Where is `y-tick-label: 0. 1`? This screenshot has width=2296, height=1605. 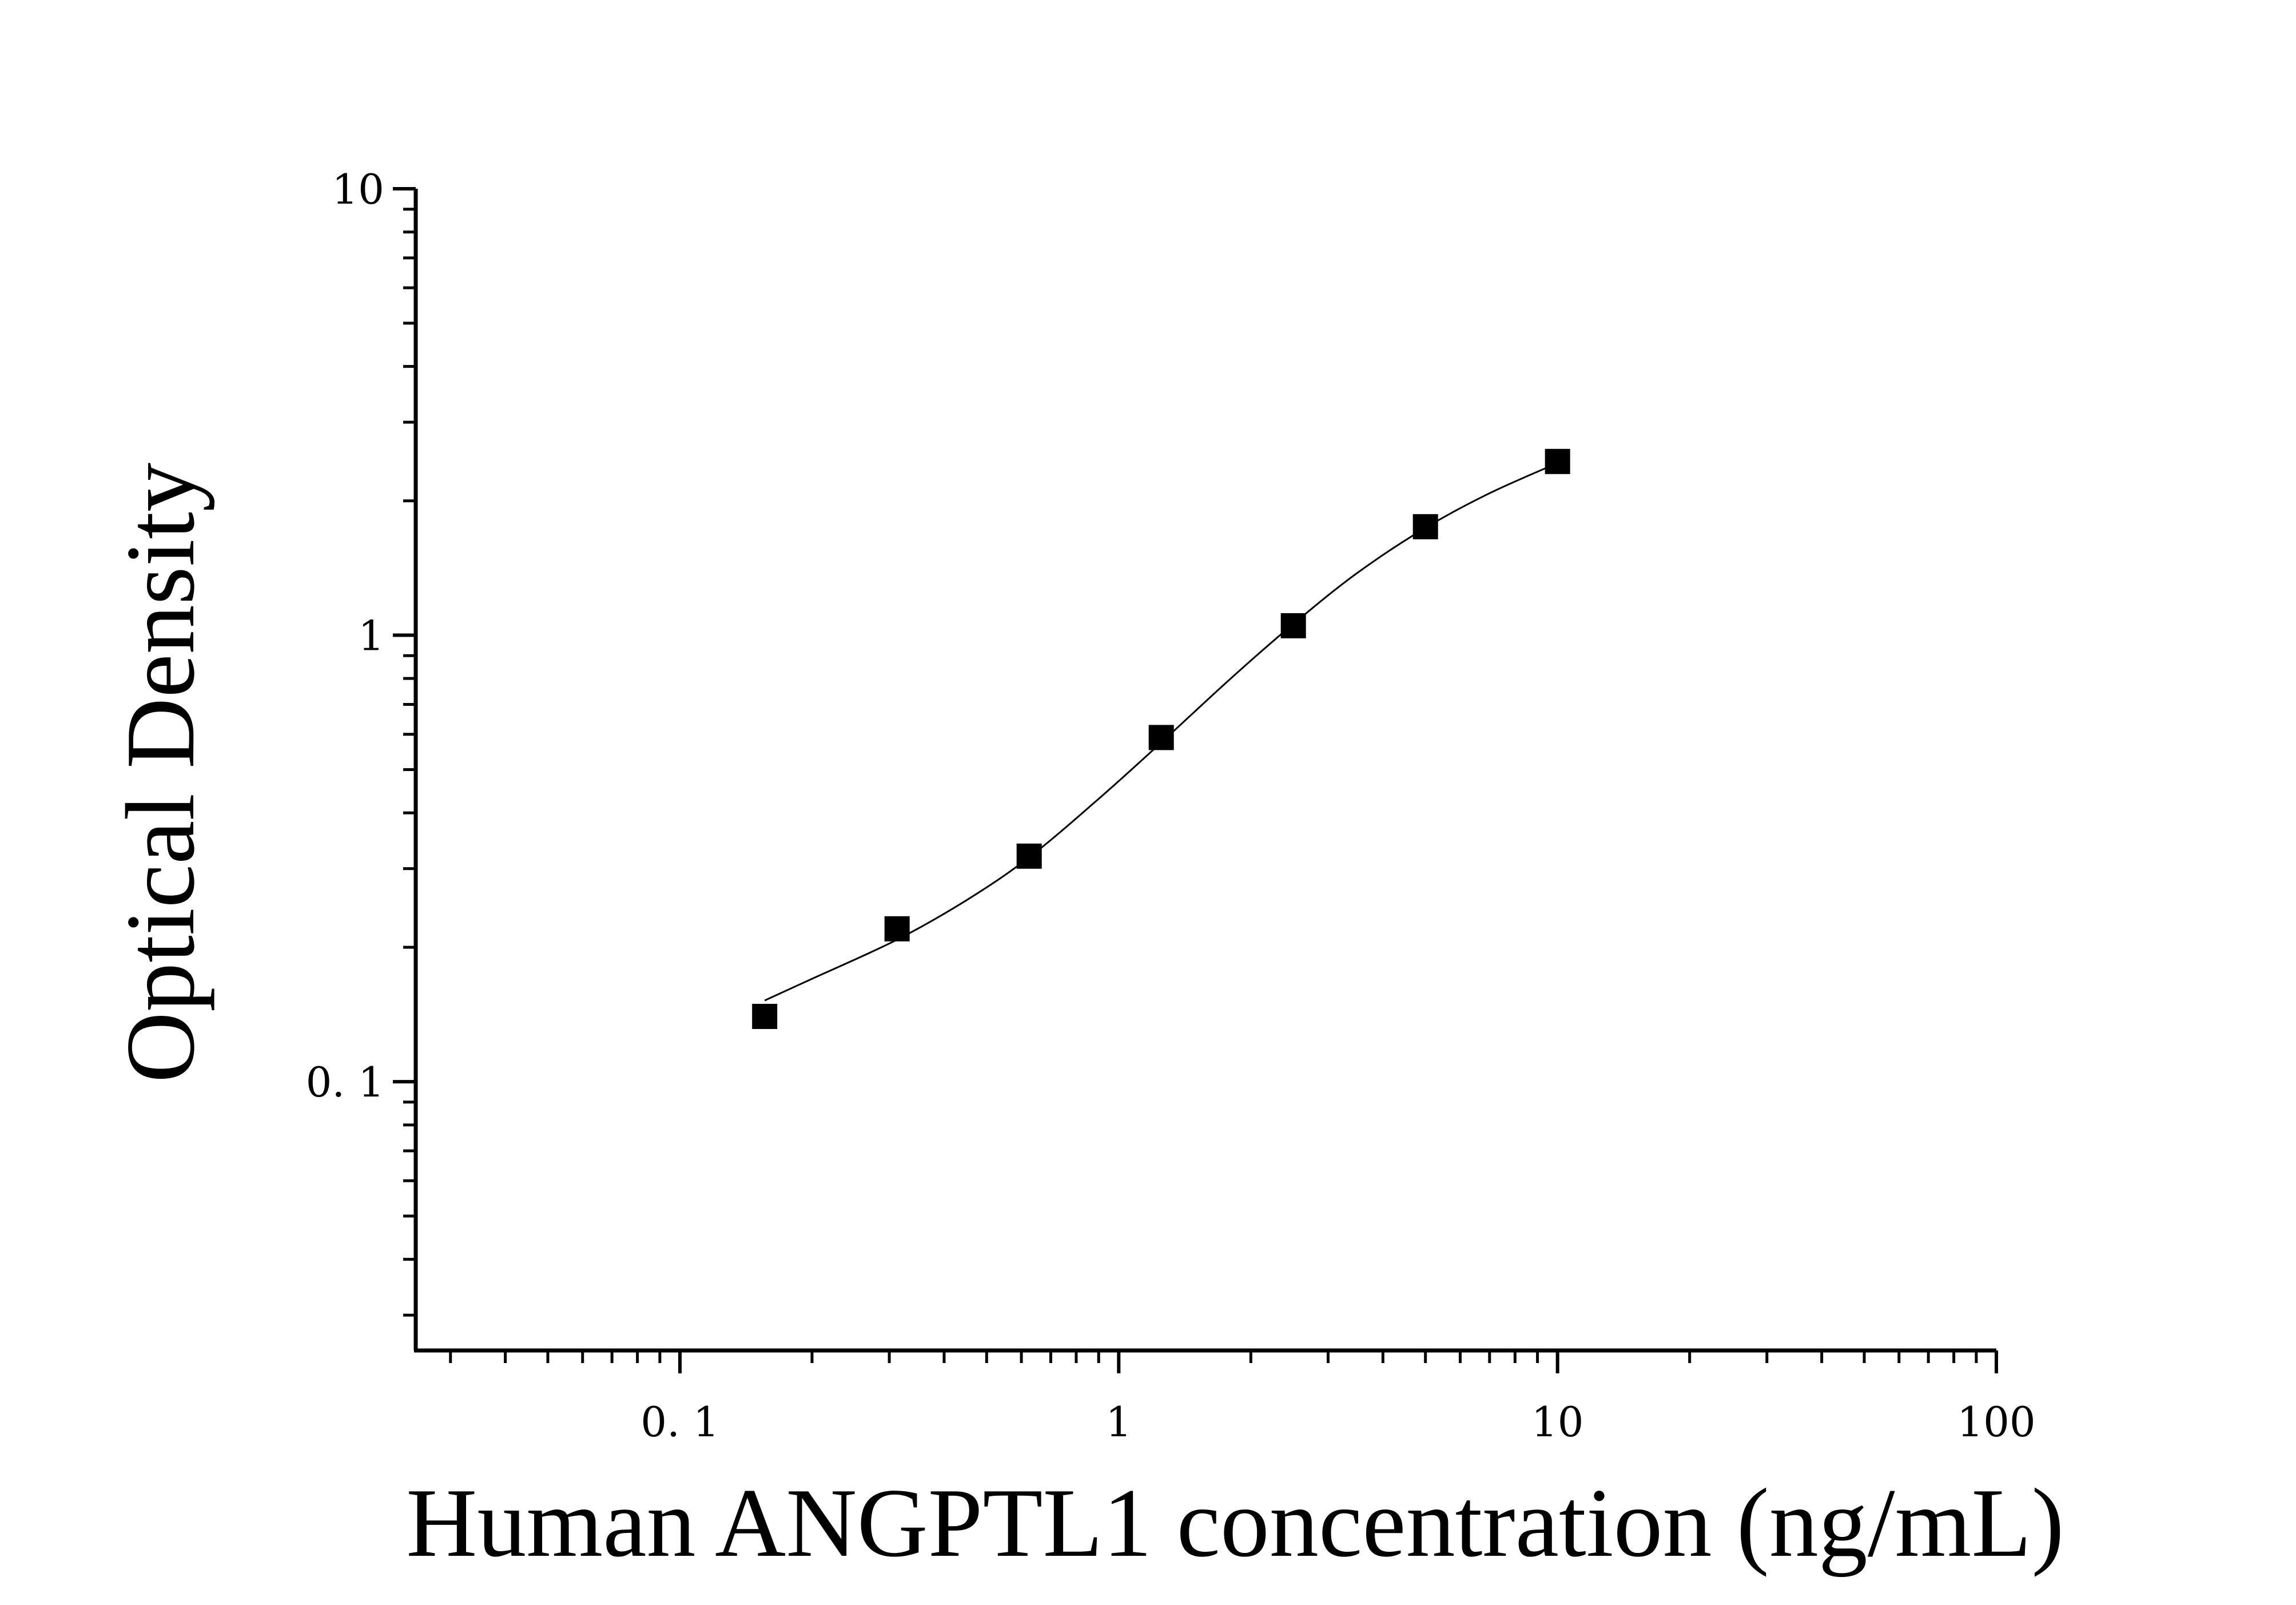
y-tick-label: 0. 1 is located at coordinates (345, 1082).